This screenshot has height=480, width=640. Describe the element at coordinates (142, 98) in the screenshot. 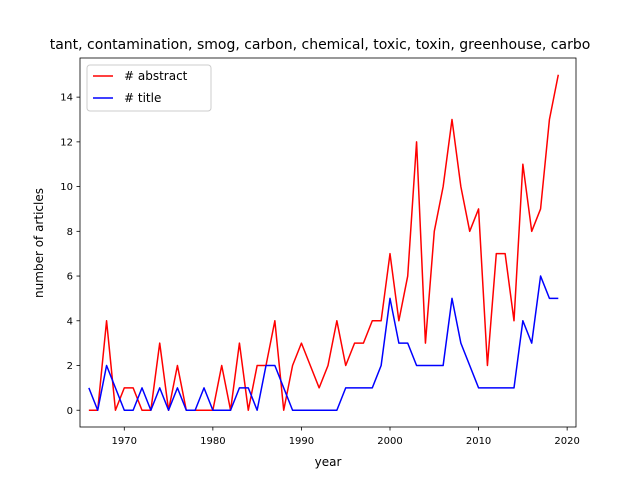

I see `legend-label-1: # title` at that location.